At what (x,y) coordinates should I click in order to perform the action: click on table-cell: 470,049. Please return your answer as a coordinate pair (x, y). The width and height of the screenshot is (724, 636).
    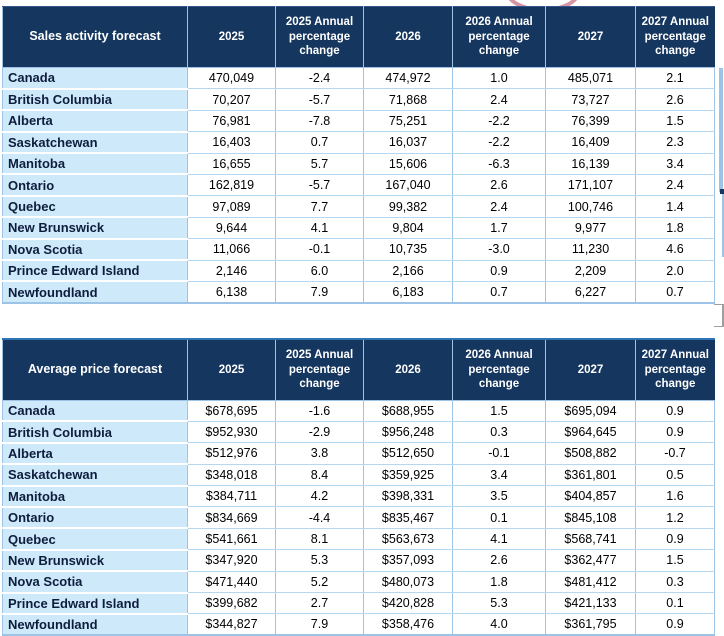
    Looking at the image, I should click on (231, 78).